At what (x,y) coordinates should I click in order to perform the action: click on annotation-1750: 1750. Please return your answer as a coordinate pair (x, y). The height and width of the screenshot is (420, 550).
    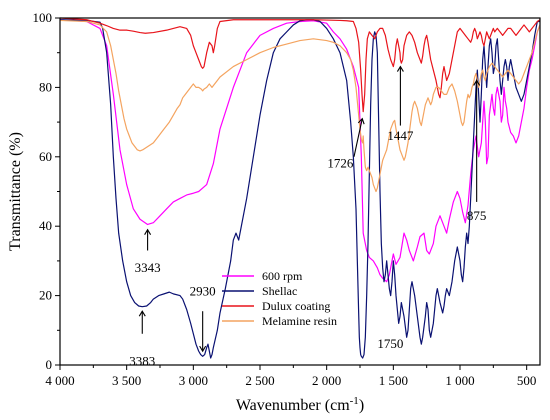
    Looking at the image, I should click on (390, 343).